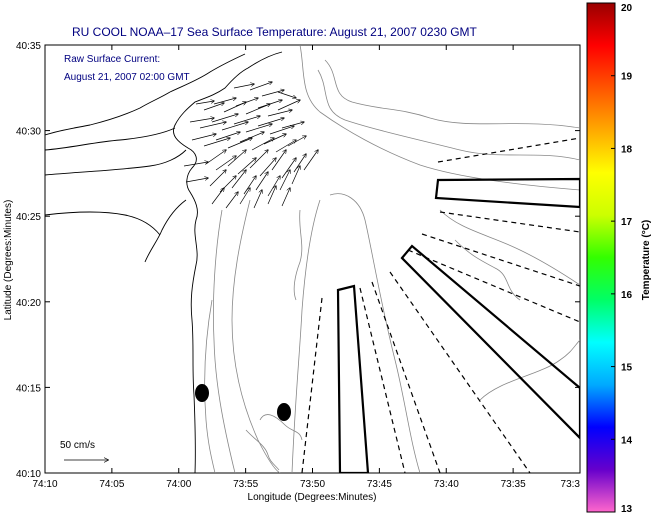 This screenshot has height=518, width=651. What do you see at coordinates (446, 484) in the screenshot?
I see `x-tick-label: 73:40` at bounding box center [446, 484].